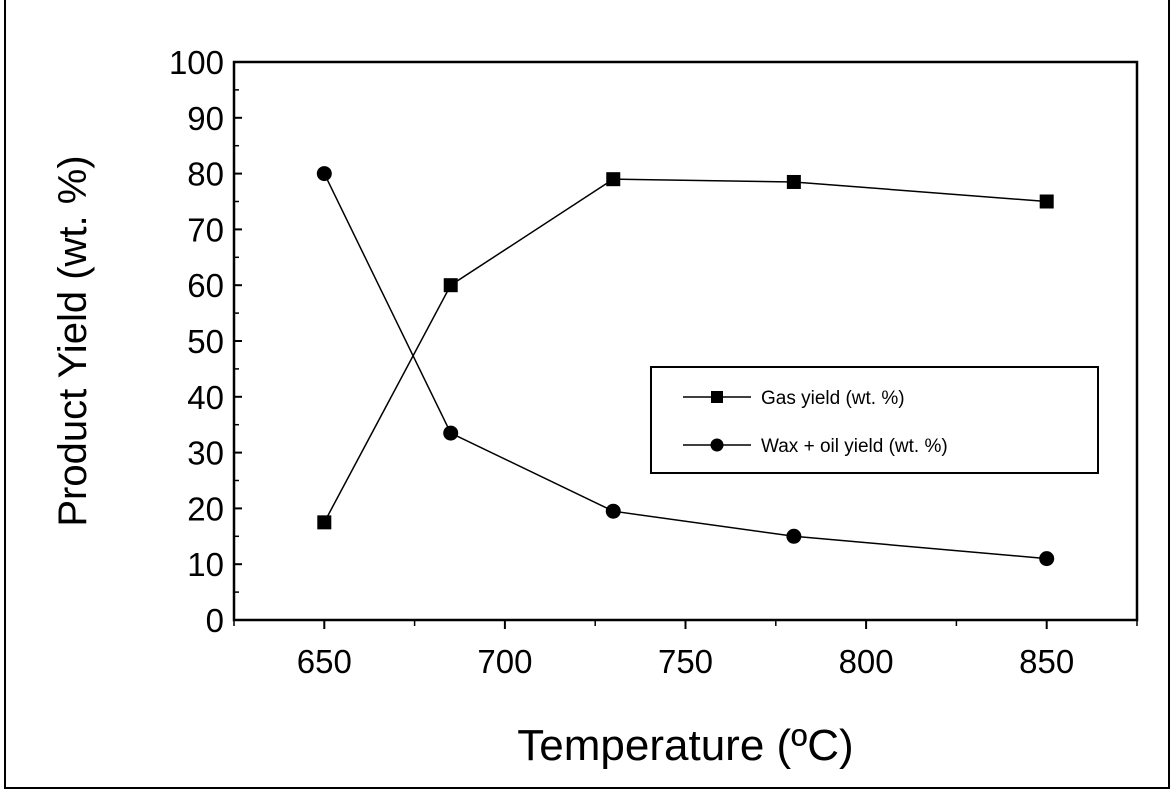 The image size is (1176, 793). Describe the element at coordinates (205, 229) in the screenshot. I see `y-tick-label: 70` at that location.